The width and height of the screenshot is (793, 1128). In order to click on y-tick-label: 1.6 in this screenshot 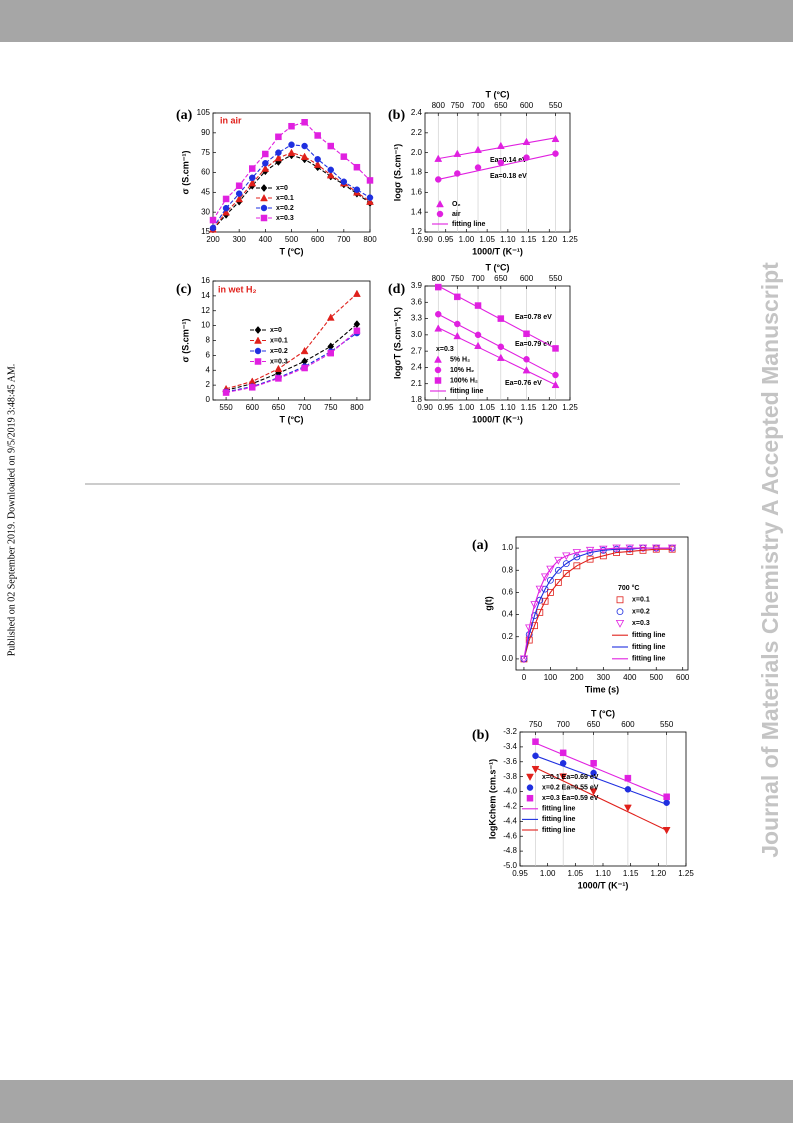, I will do `click(417, 191)`.